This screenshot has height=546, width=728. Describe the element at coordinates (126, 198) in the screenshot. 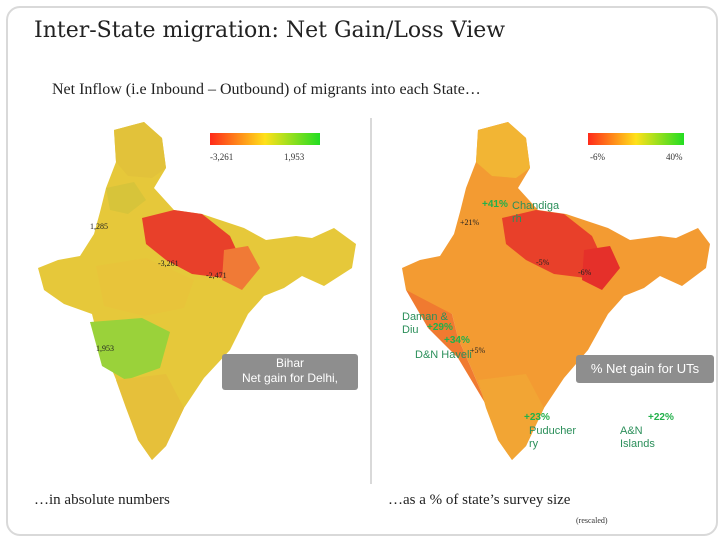

I see `map-punjab` at that location.